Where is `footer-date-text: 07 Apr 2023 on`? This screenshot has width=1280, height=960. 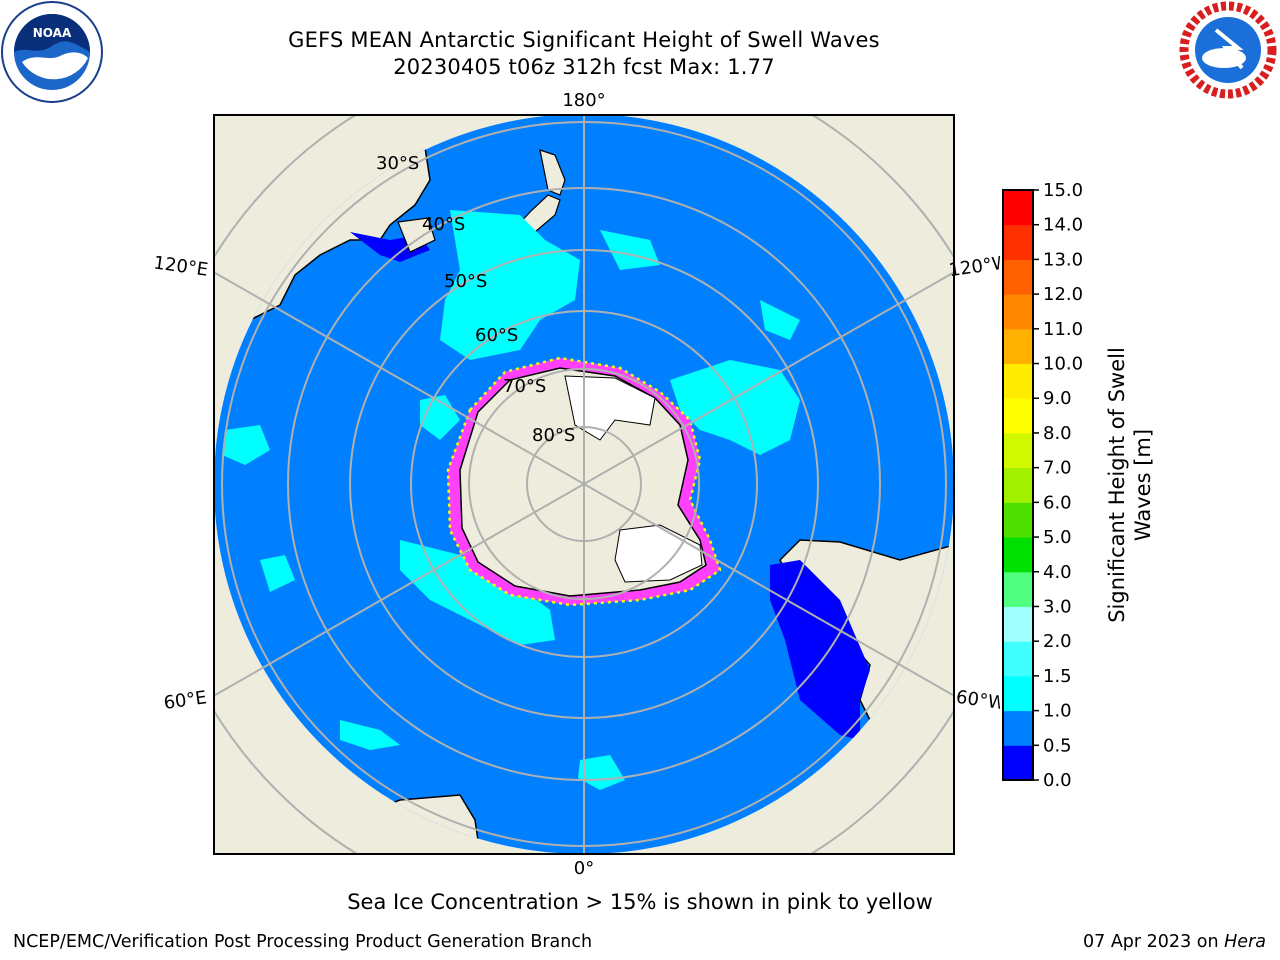
footer-date-text: 07 Apr 2023 on is located at coordinates (1154, 942).